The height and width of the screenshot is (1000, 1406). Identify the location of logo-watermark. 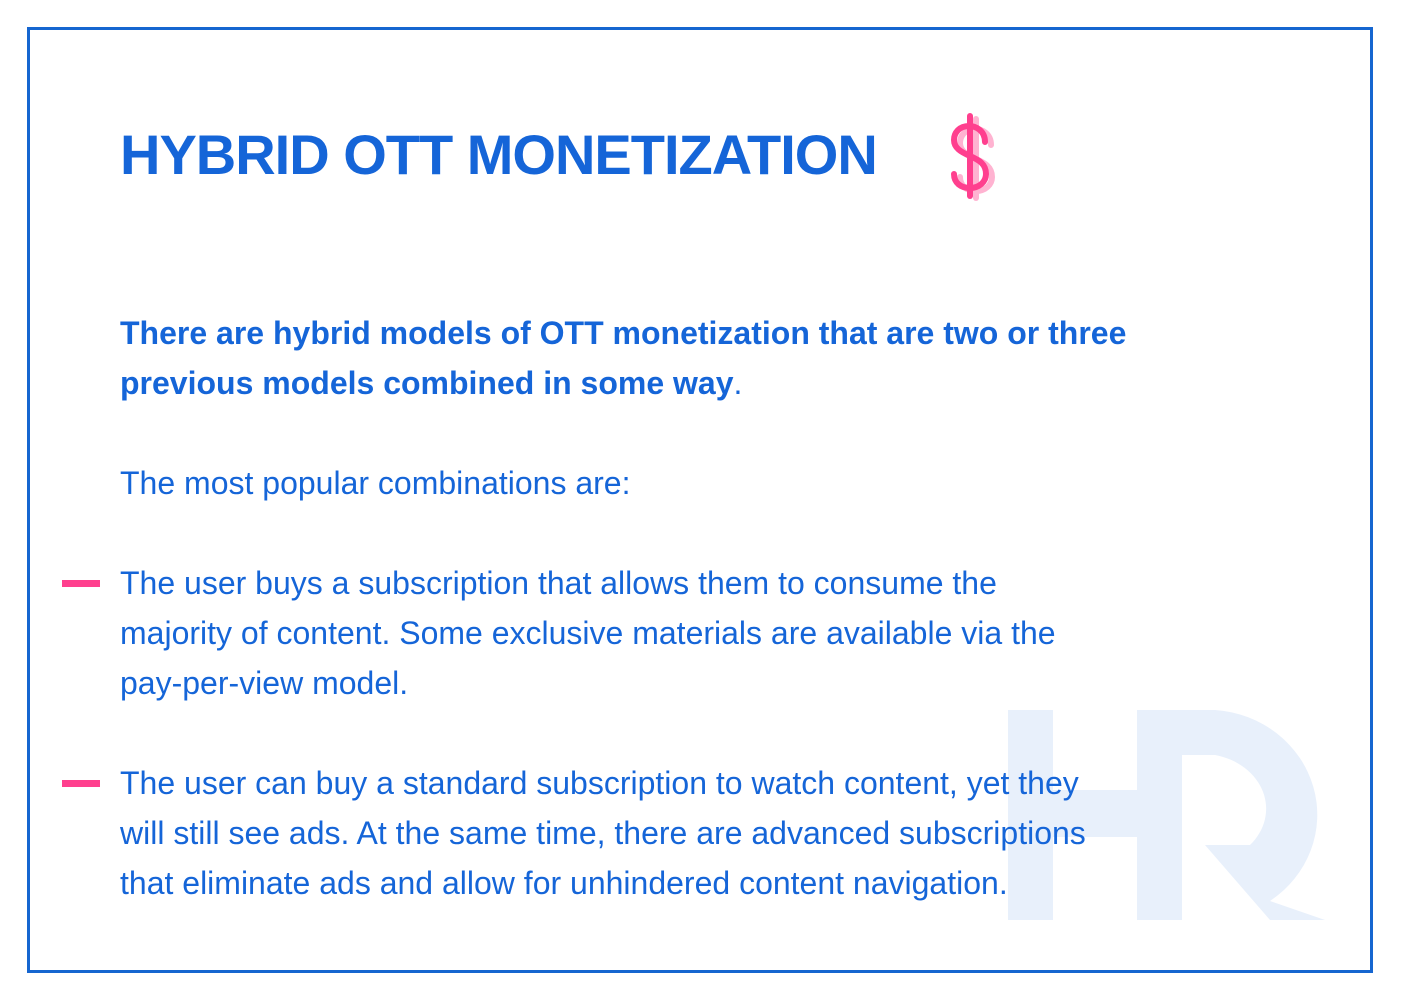
(1166, 815).